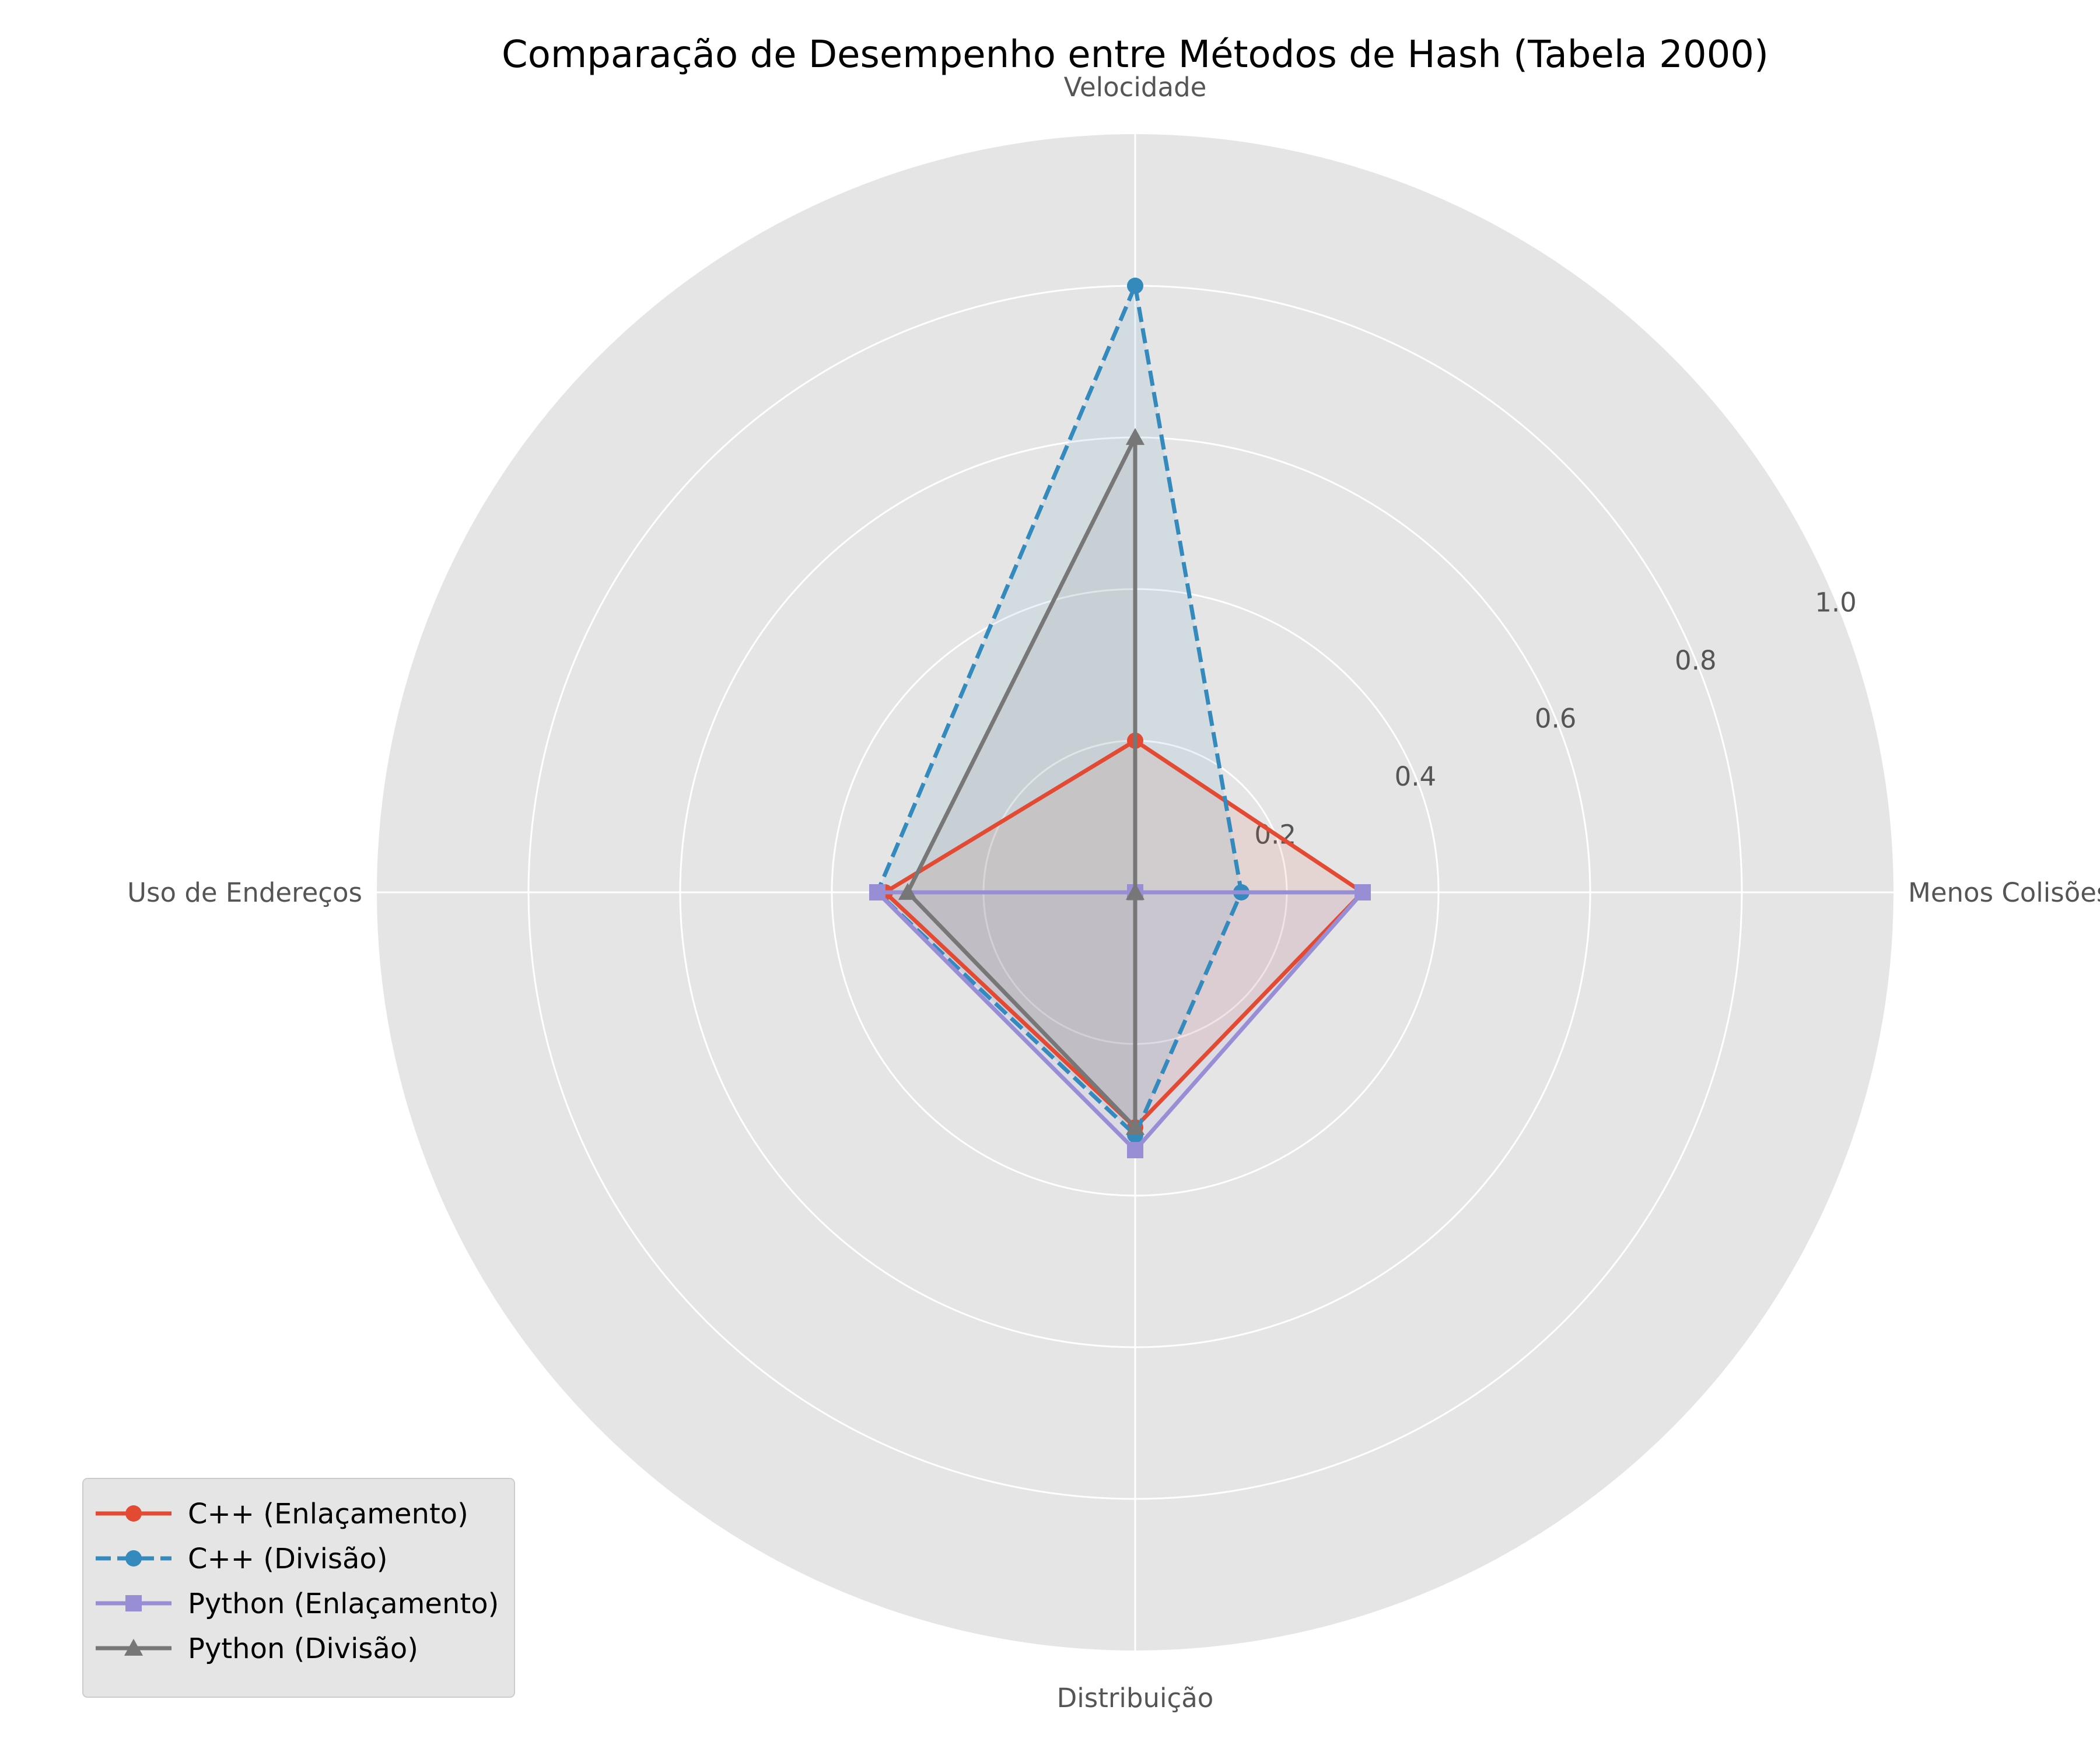  I want to click on axis-label: Menos Colisões, so click(2004, 892).